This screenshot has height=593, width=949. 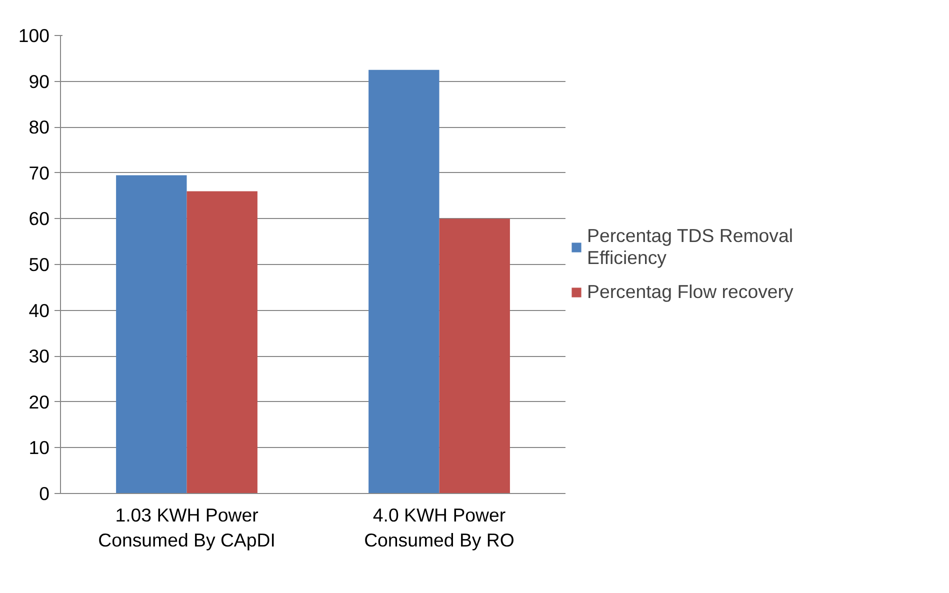 I want to click on y-tick-label: 30, so click(x=39, y=356).